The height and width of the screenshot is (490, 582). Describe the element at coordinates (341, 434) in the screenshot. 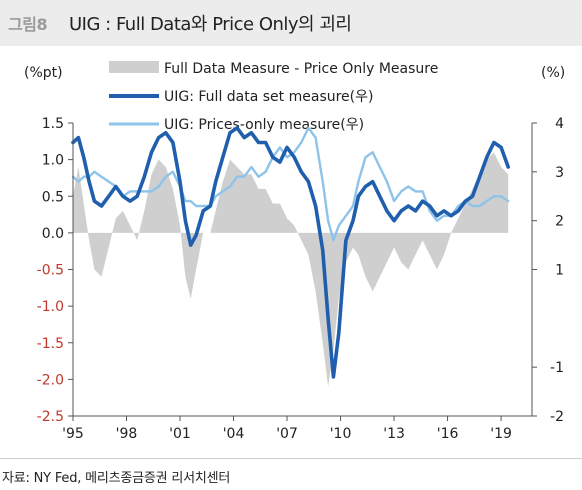

I see `x-tick-label: '10` at that location.